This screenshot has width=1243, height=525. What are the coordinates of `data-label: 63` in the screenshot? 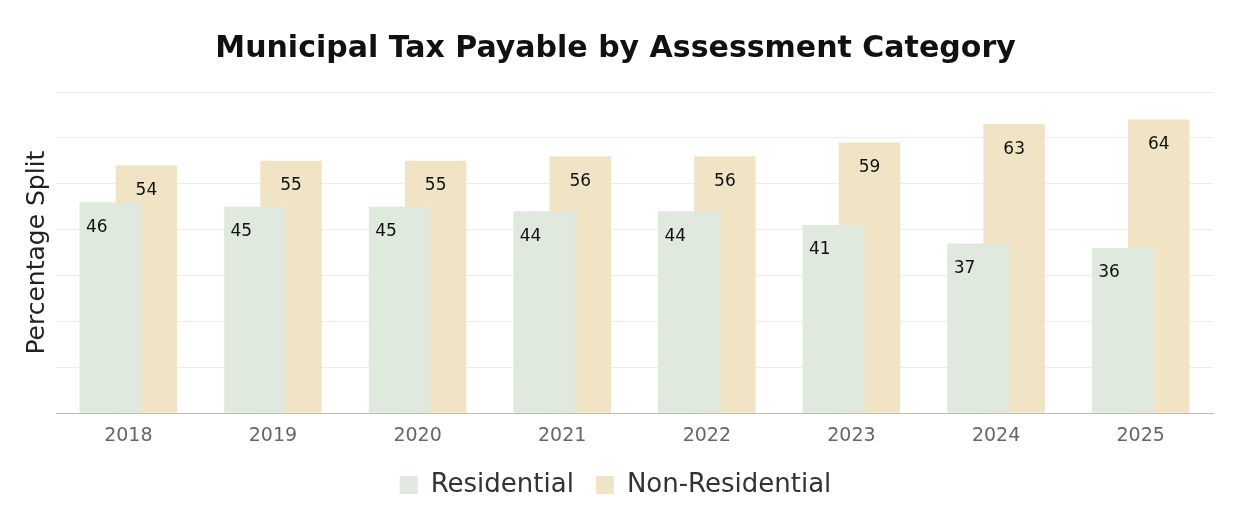 It's located at (1014, 147).